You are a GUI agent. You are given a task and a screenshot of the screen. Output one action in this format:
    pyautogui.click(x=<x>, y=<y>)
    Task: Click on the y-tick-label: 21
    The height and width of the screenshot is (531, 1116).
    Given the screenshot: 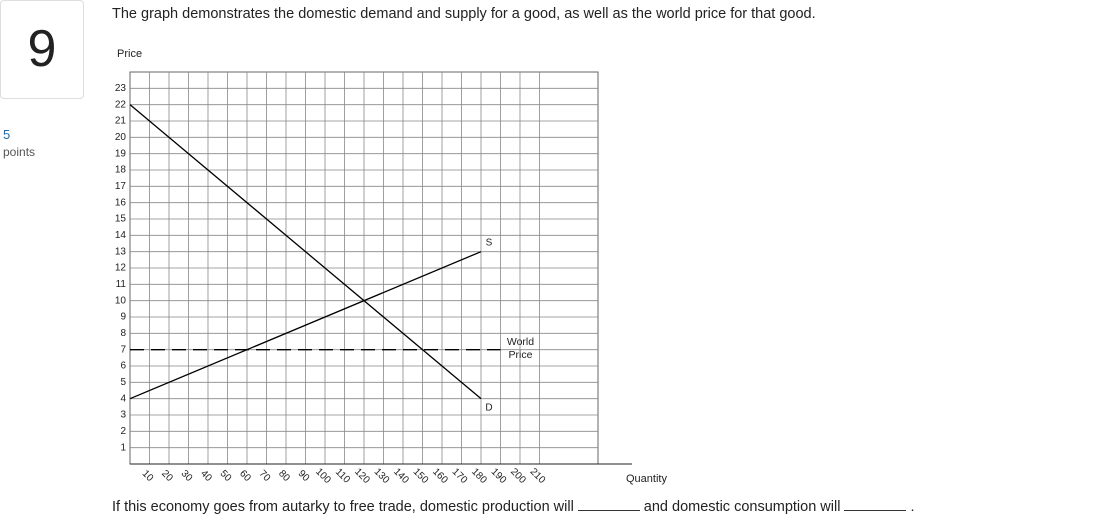 What is the action you would take?
    pyautogui.click(x=121, y=121)
    